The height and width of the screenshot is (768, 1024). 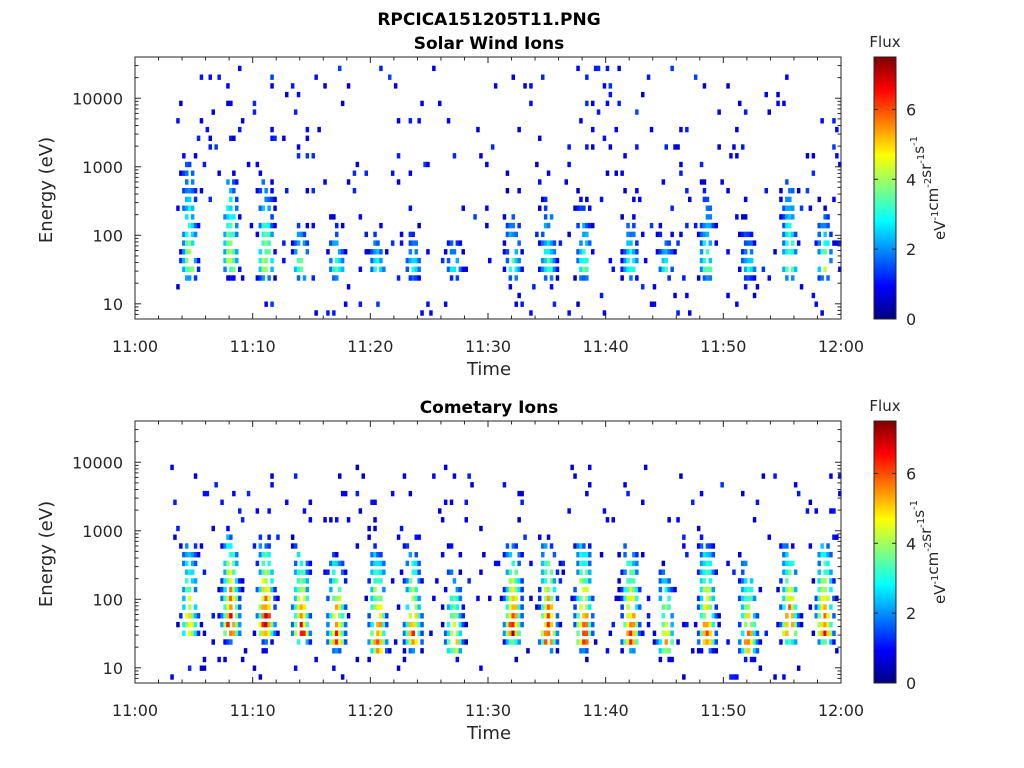 I want to click on x-axis-label: Time, so click(x=488, y=369).